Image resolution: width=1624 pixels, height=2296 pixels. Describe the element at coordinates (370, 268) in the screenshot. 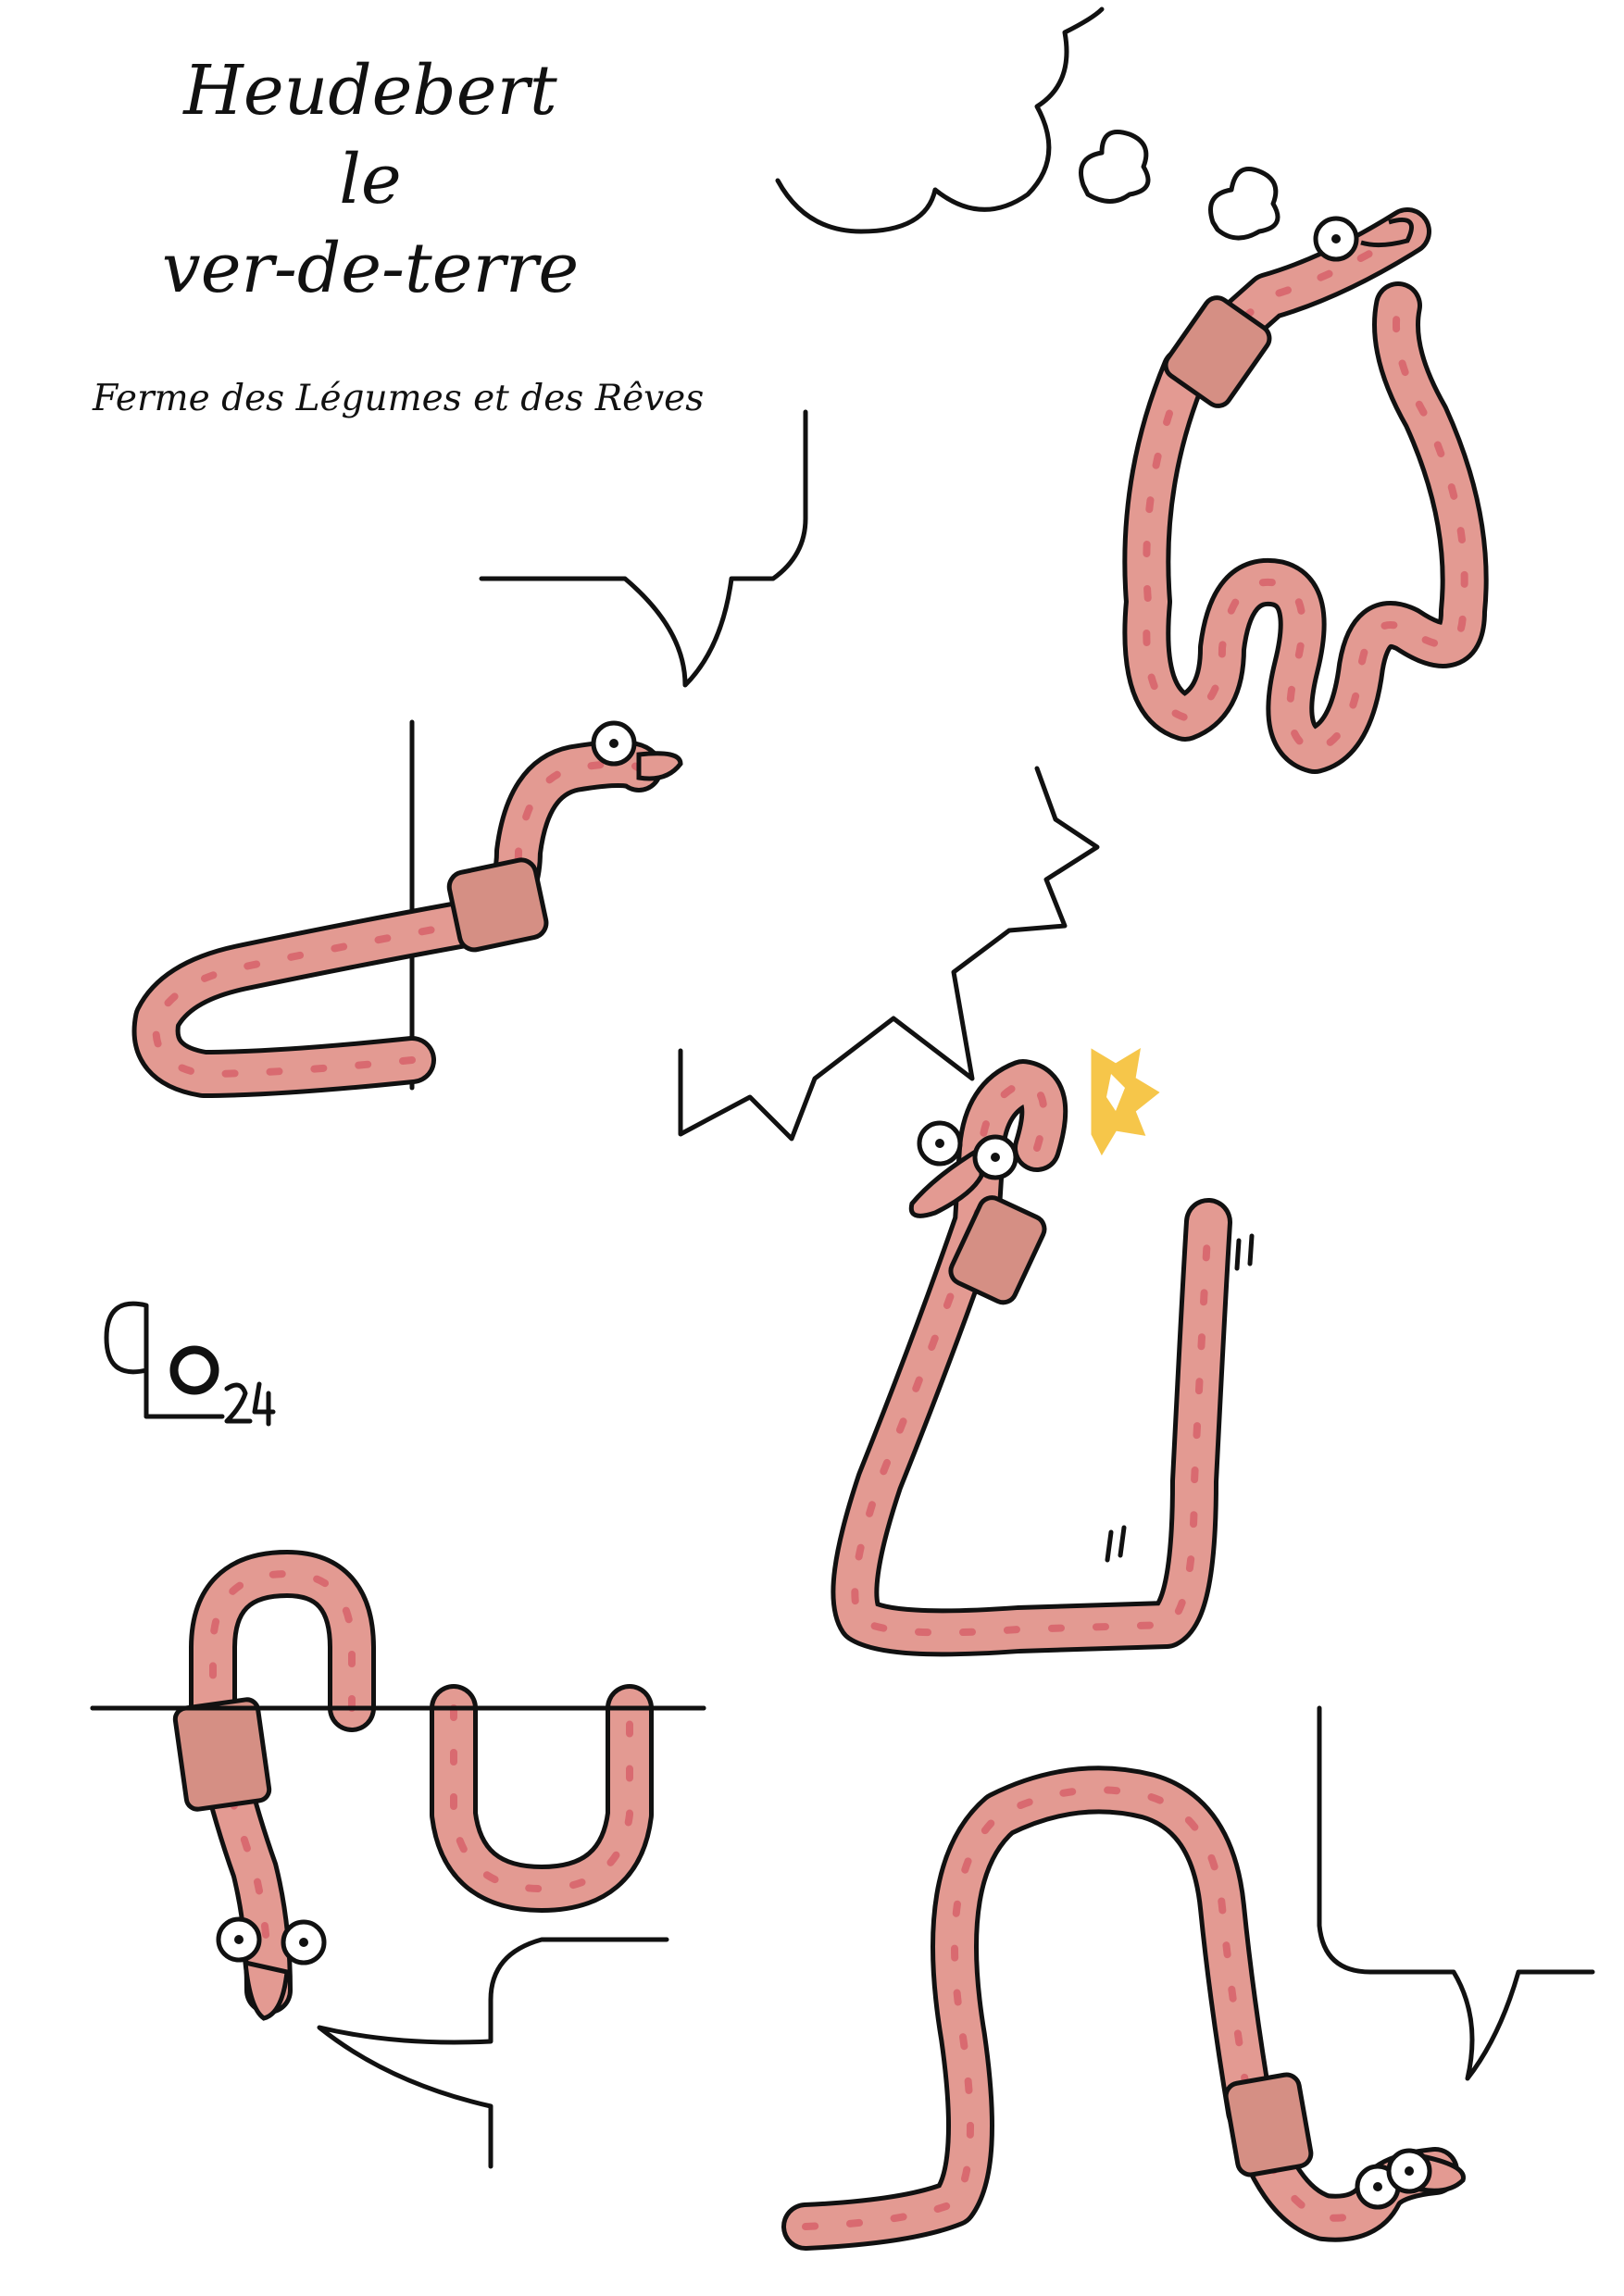

I see `title-line-3: ver-de-terre` at that location.